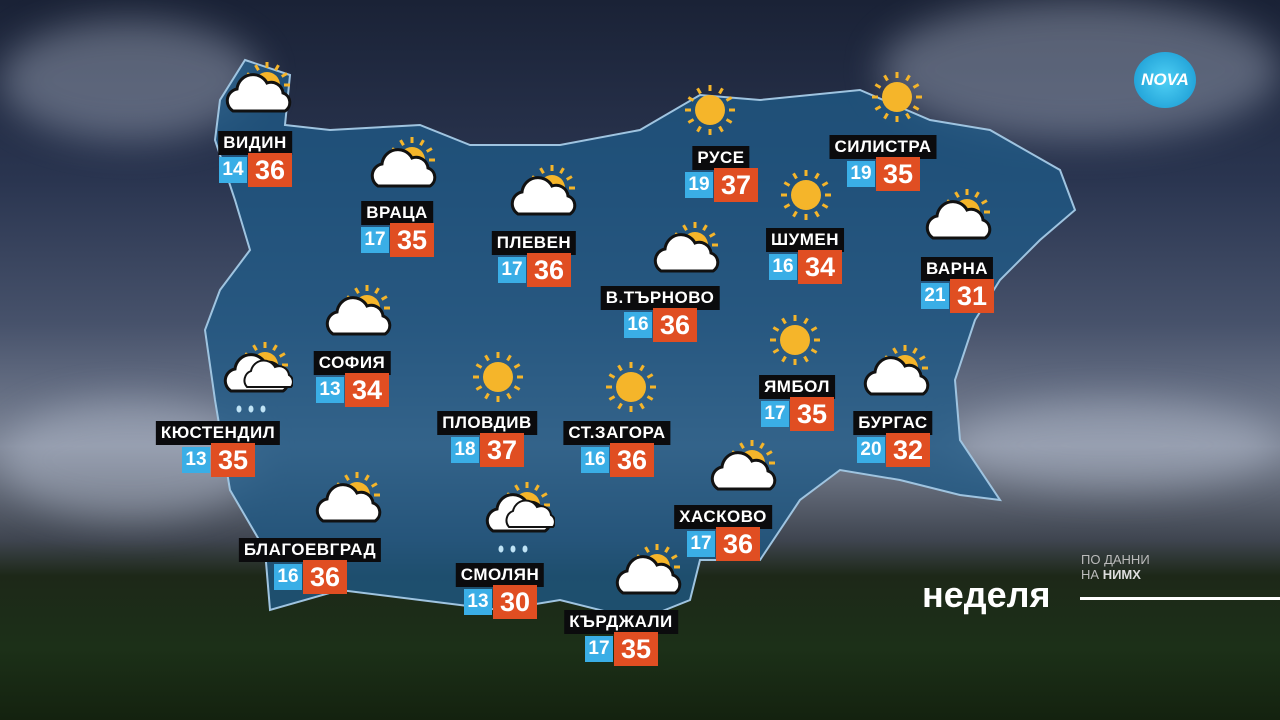 The image size is (1280, 720). What do you see at coordinates (397, 213) in the screenshot?
I see `city-name: ВРАЦА` at bounding box center [397, 213].